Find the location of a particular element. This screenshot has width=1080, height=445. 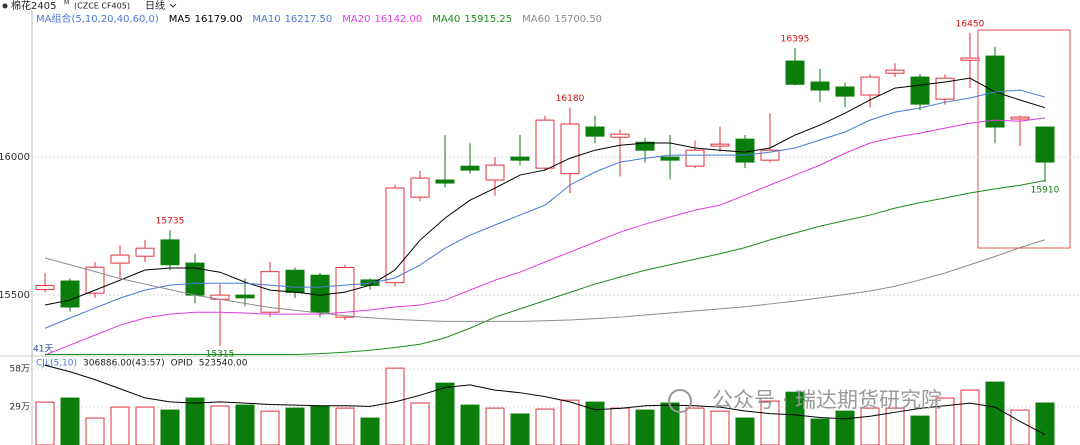

legend-value: 16179.00 is located at coordinates (219, 19).